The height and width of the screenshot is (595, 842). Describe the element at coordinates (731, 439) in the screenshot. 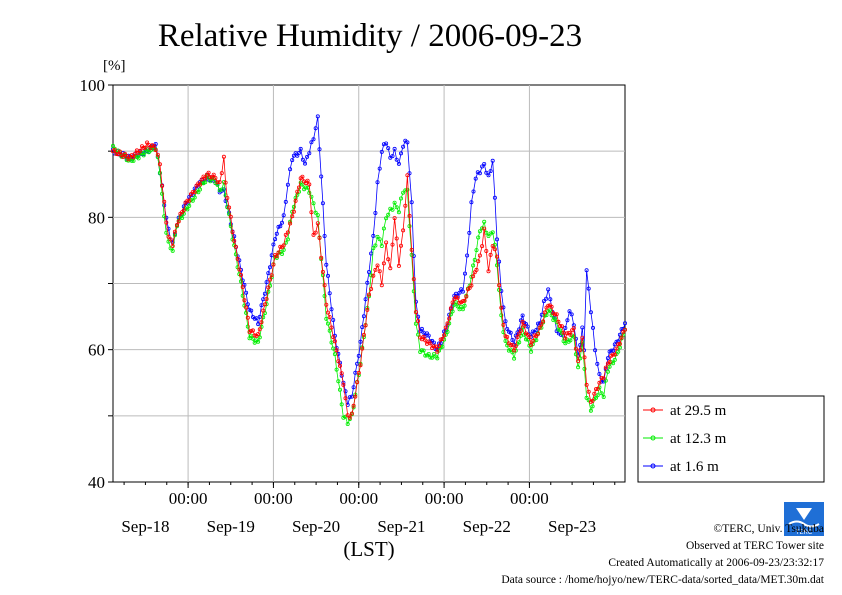

I see `legend: at 29.5 m at 12.3 m at 1.6 m` at that location.